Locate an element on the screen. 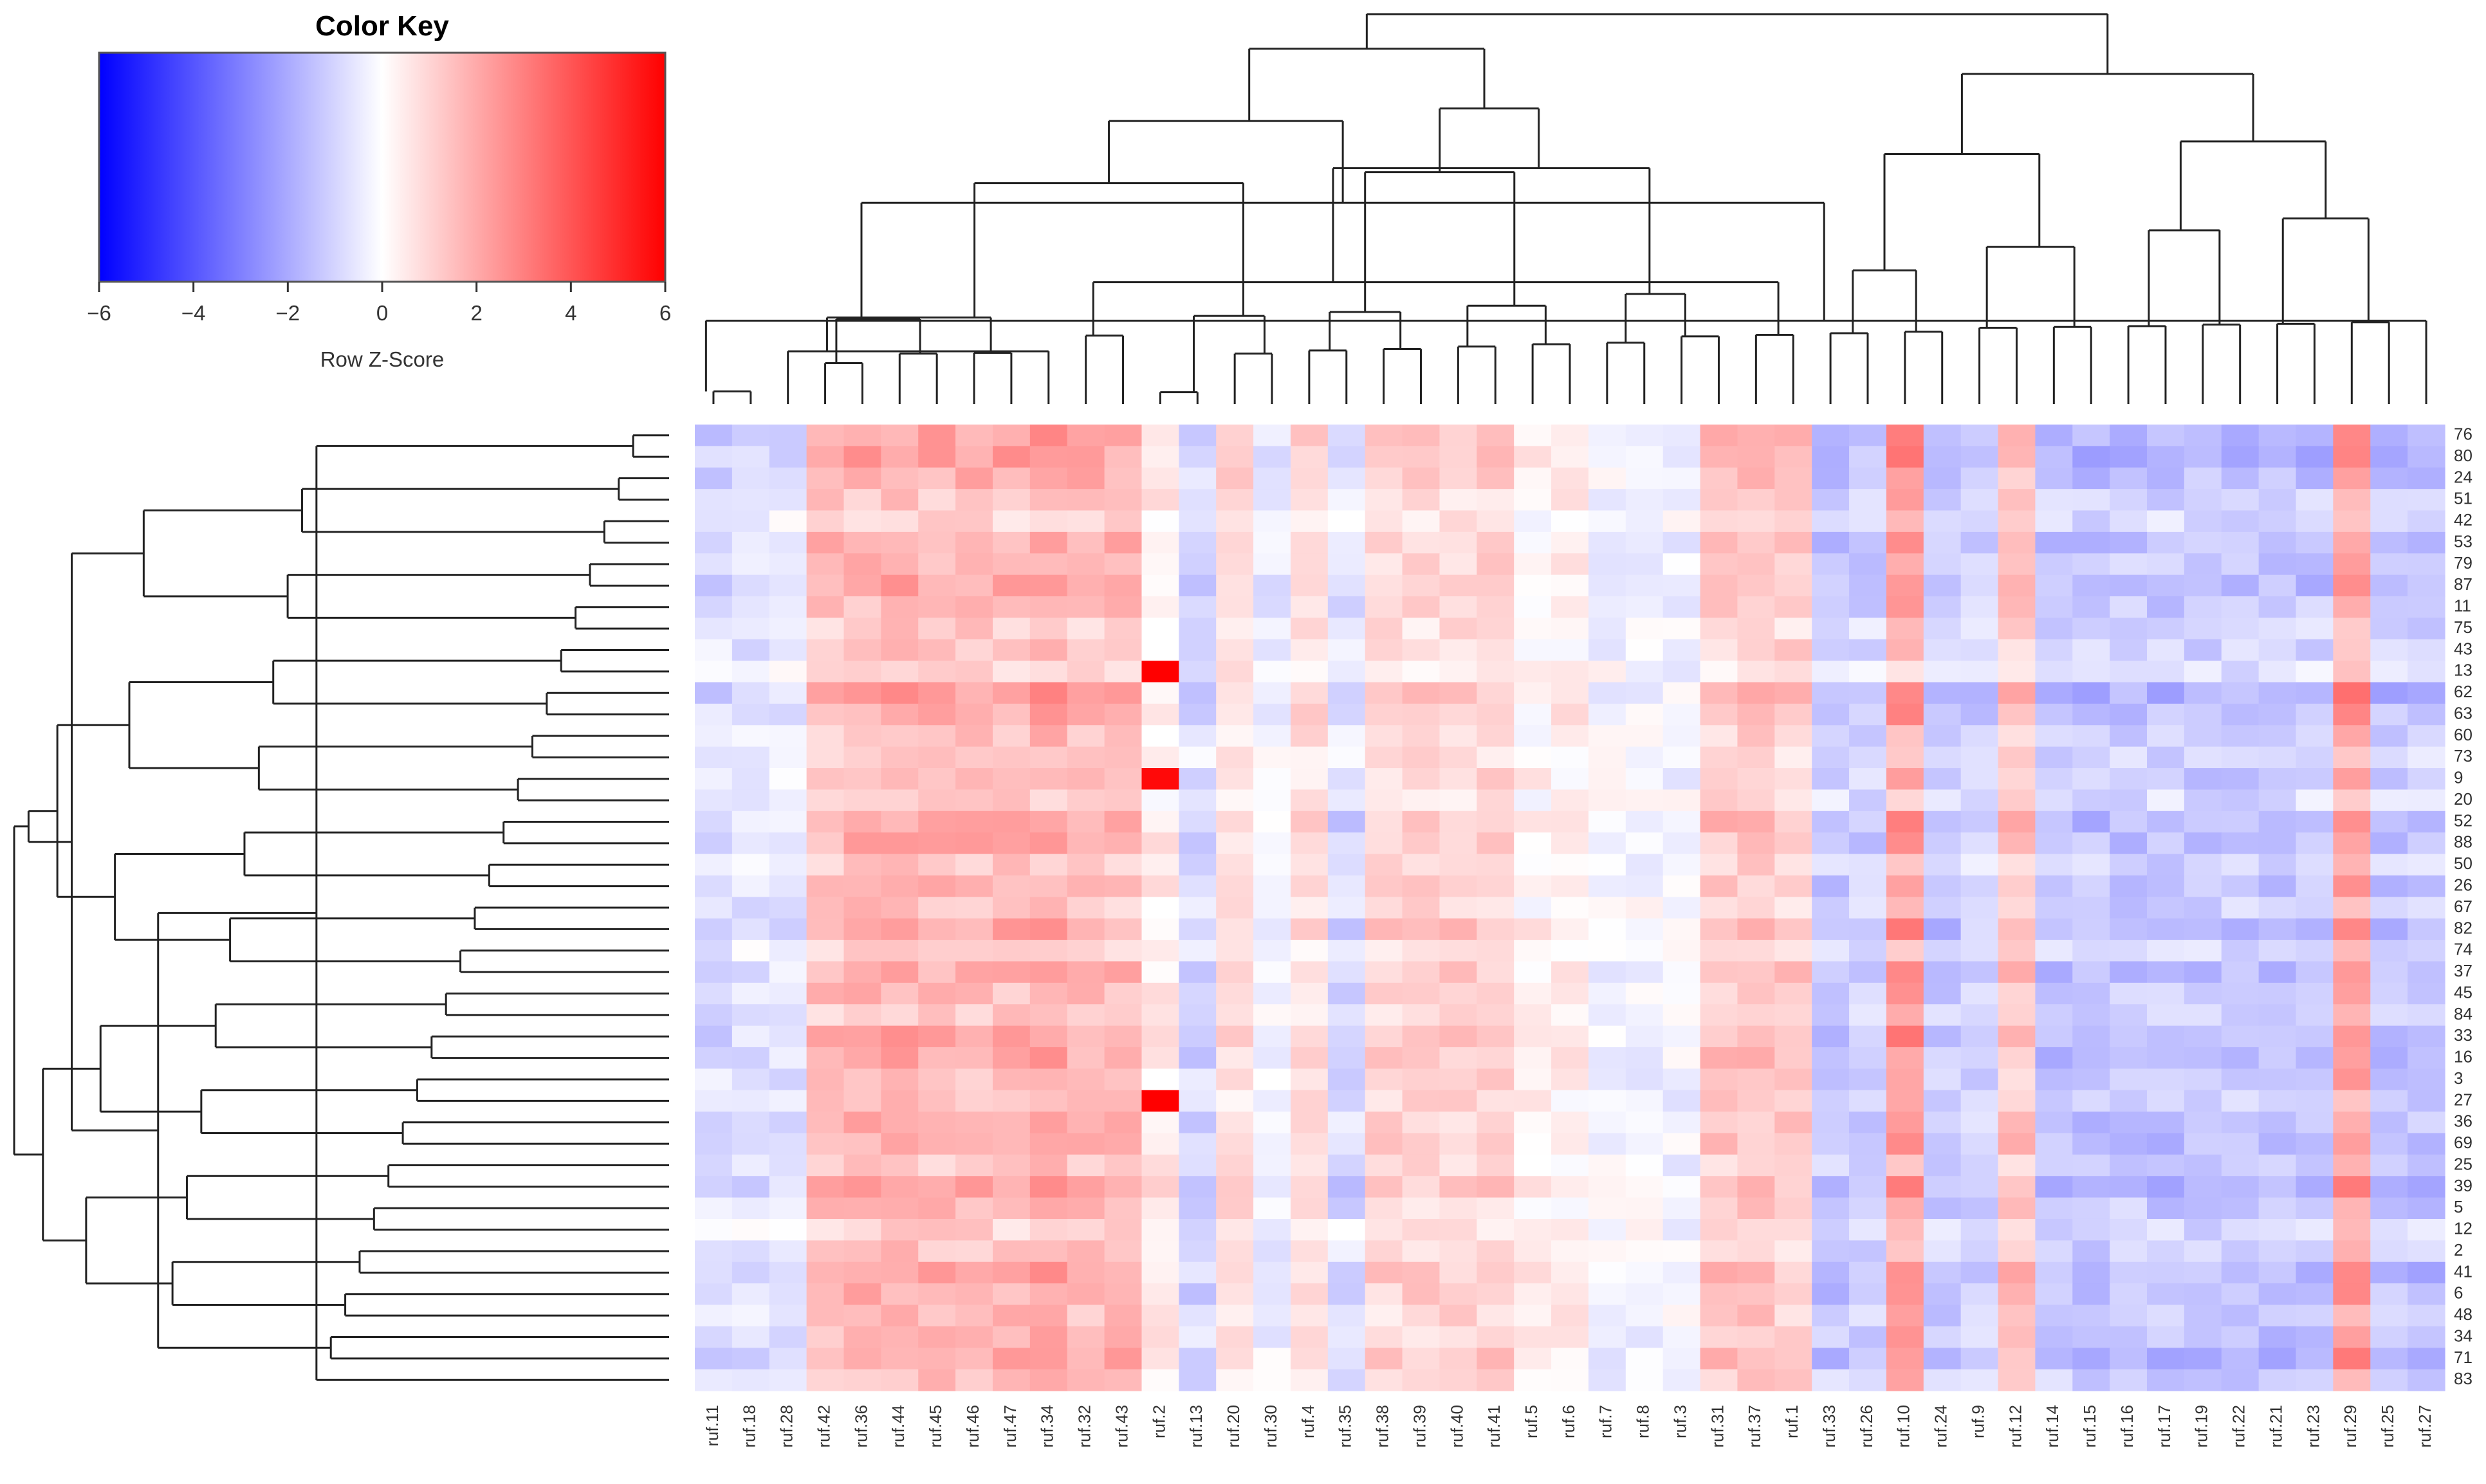 The width and height of the screenshot is (2486, 1484). row-label: 71 is located at coordinates (2463, 1357).